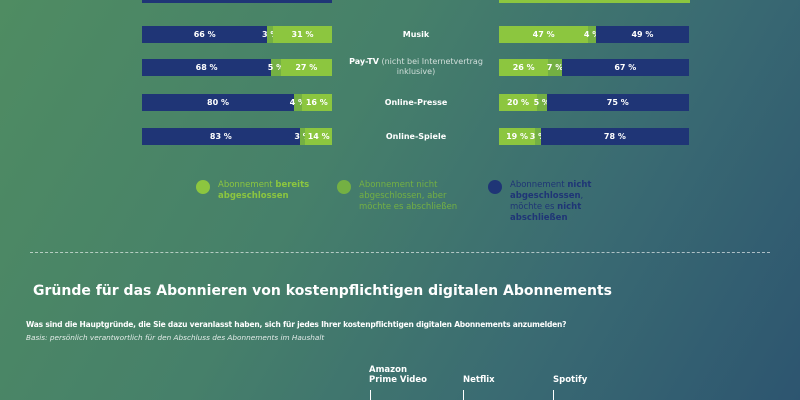  What do you see at coordinates (237, 1) in the screenshot?
I see `partial-bar-left` at bounding box center [237, 1].